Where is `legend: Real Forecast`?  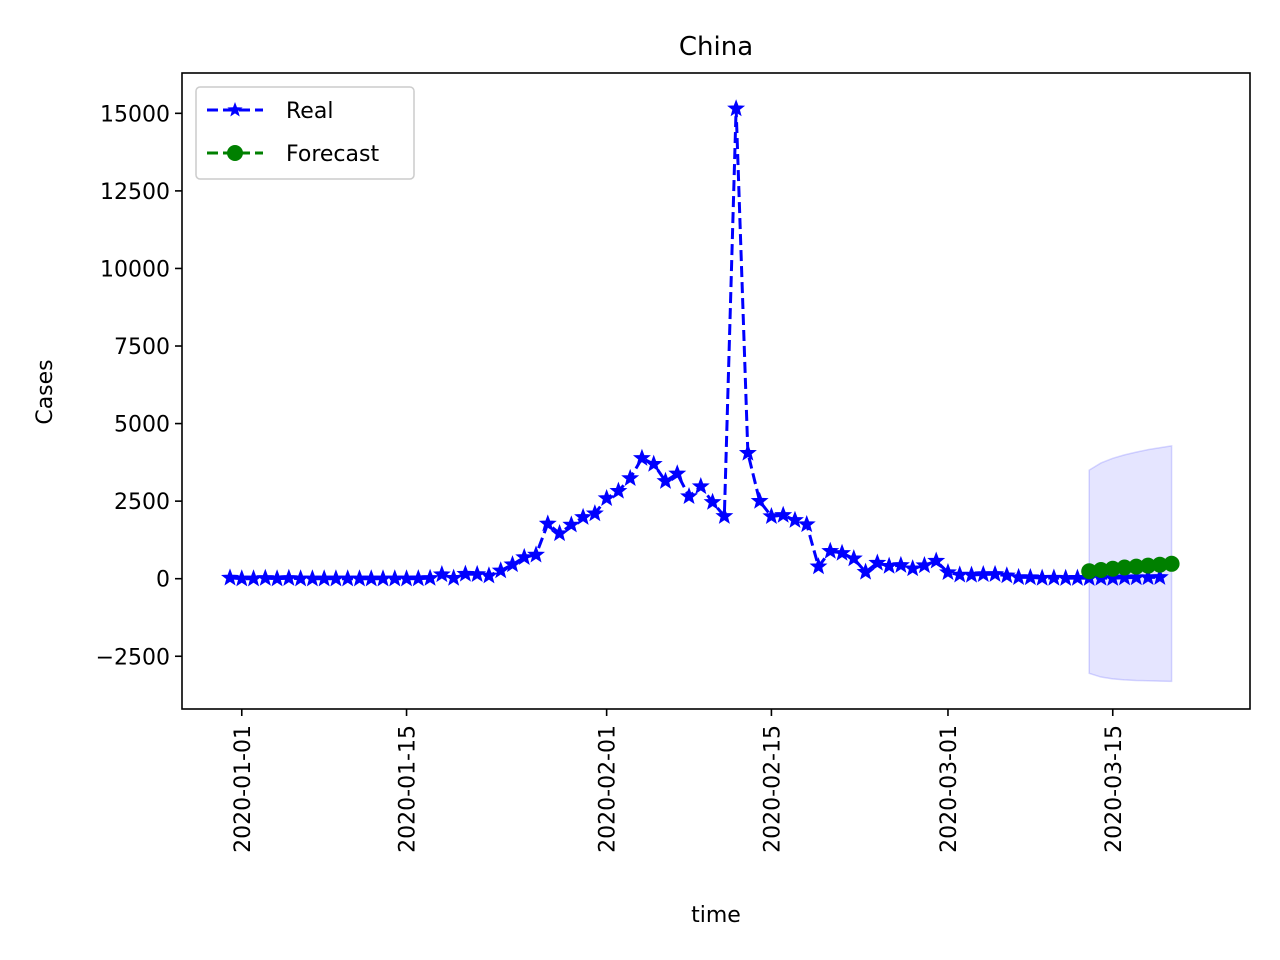
legend: Real Forecast is located at coordinates (305, 133).